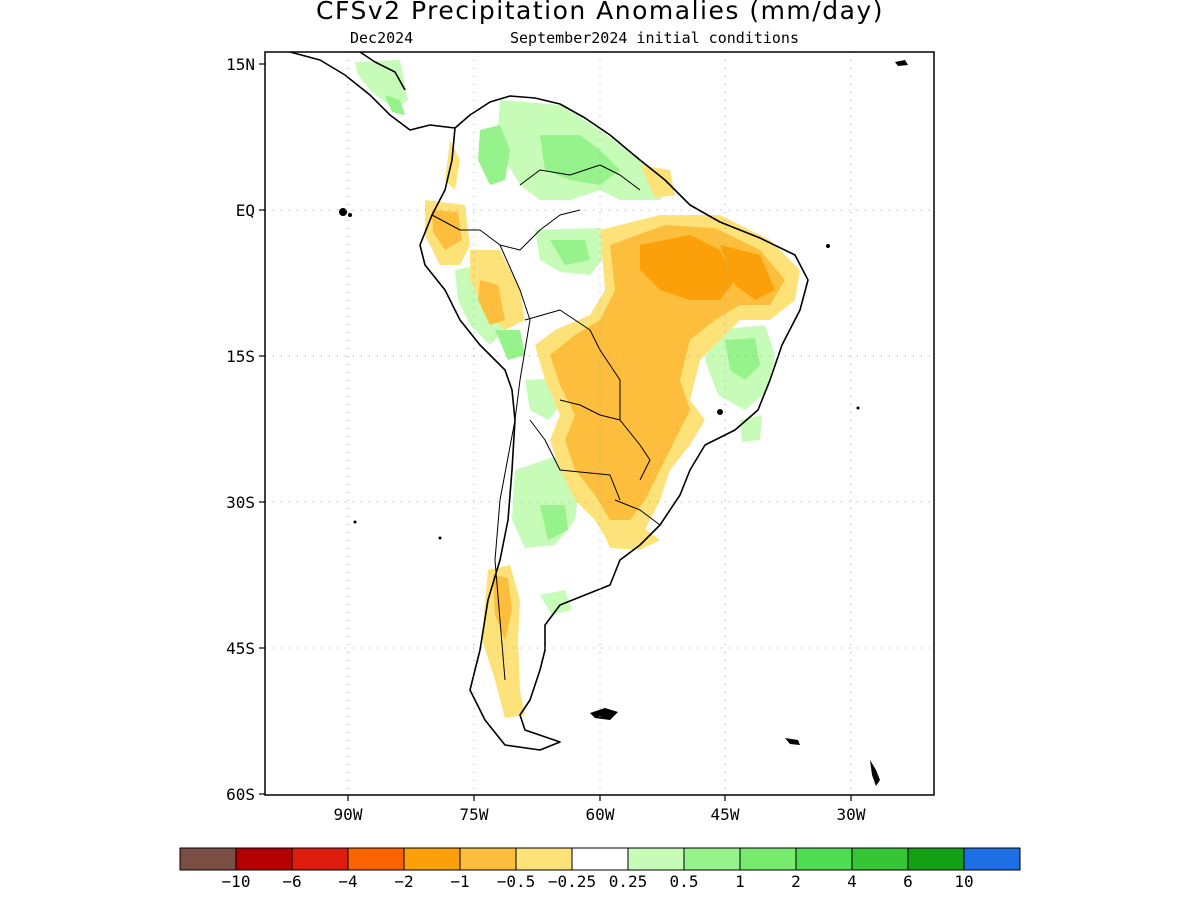 This screenshot has height=900, width=1200. I want to click on colorbar-tick-label: −1, so click(459, 881).